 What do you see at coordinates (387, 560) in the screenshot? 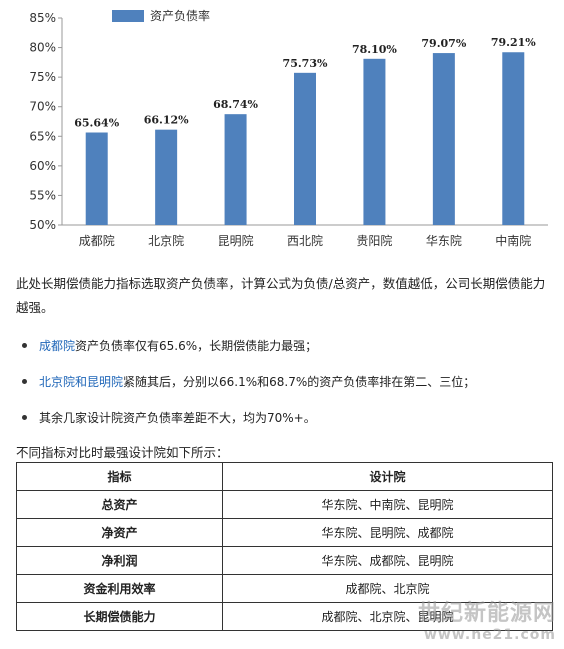
I see `institutes-cell: 华东院、成都院、昆明院` at bounding box center [387, 560].